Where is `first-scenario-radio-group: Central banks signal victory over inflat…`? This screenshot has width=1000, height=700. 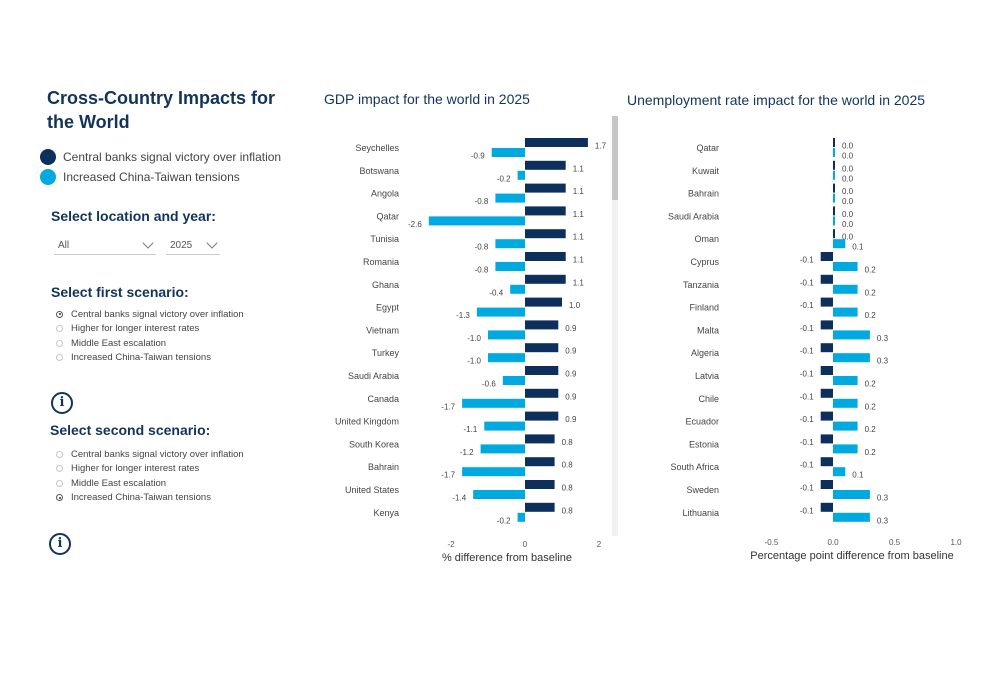 first-scenario-radio-group: Central banks signal victory over inflat… is located at coordinates (150, 336).